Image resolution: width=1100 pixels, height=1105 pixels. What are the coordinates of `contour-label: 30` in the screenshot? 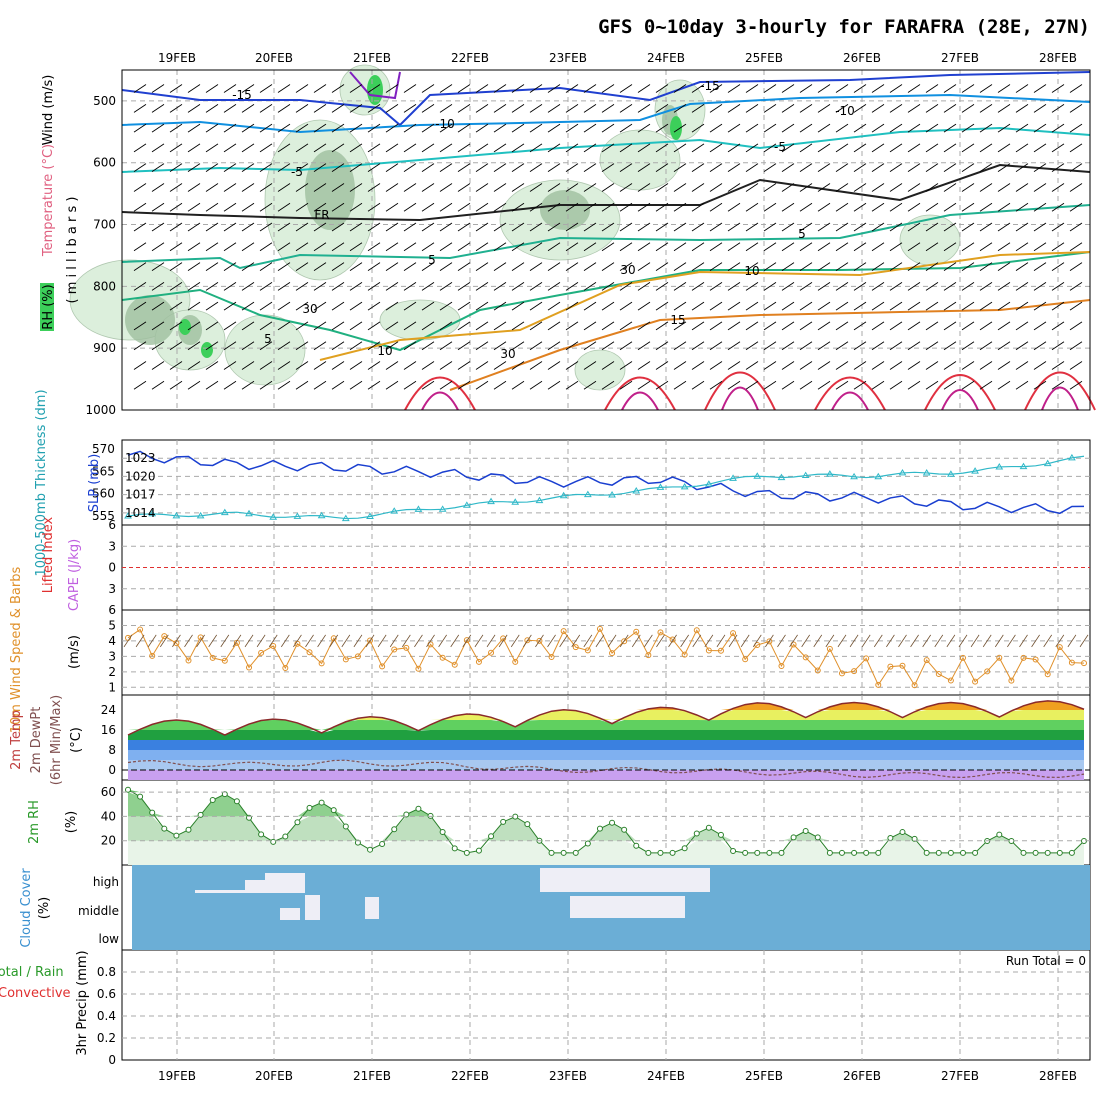 It's located at (627, 270).